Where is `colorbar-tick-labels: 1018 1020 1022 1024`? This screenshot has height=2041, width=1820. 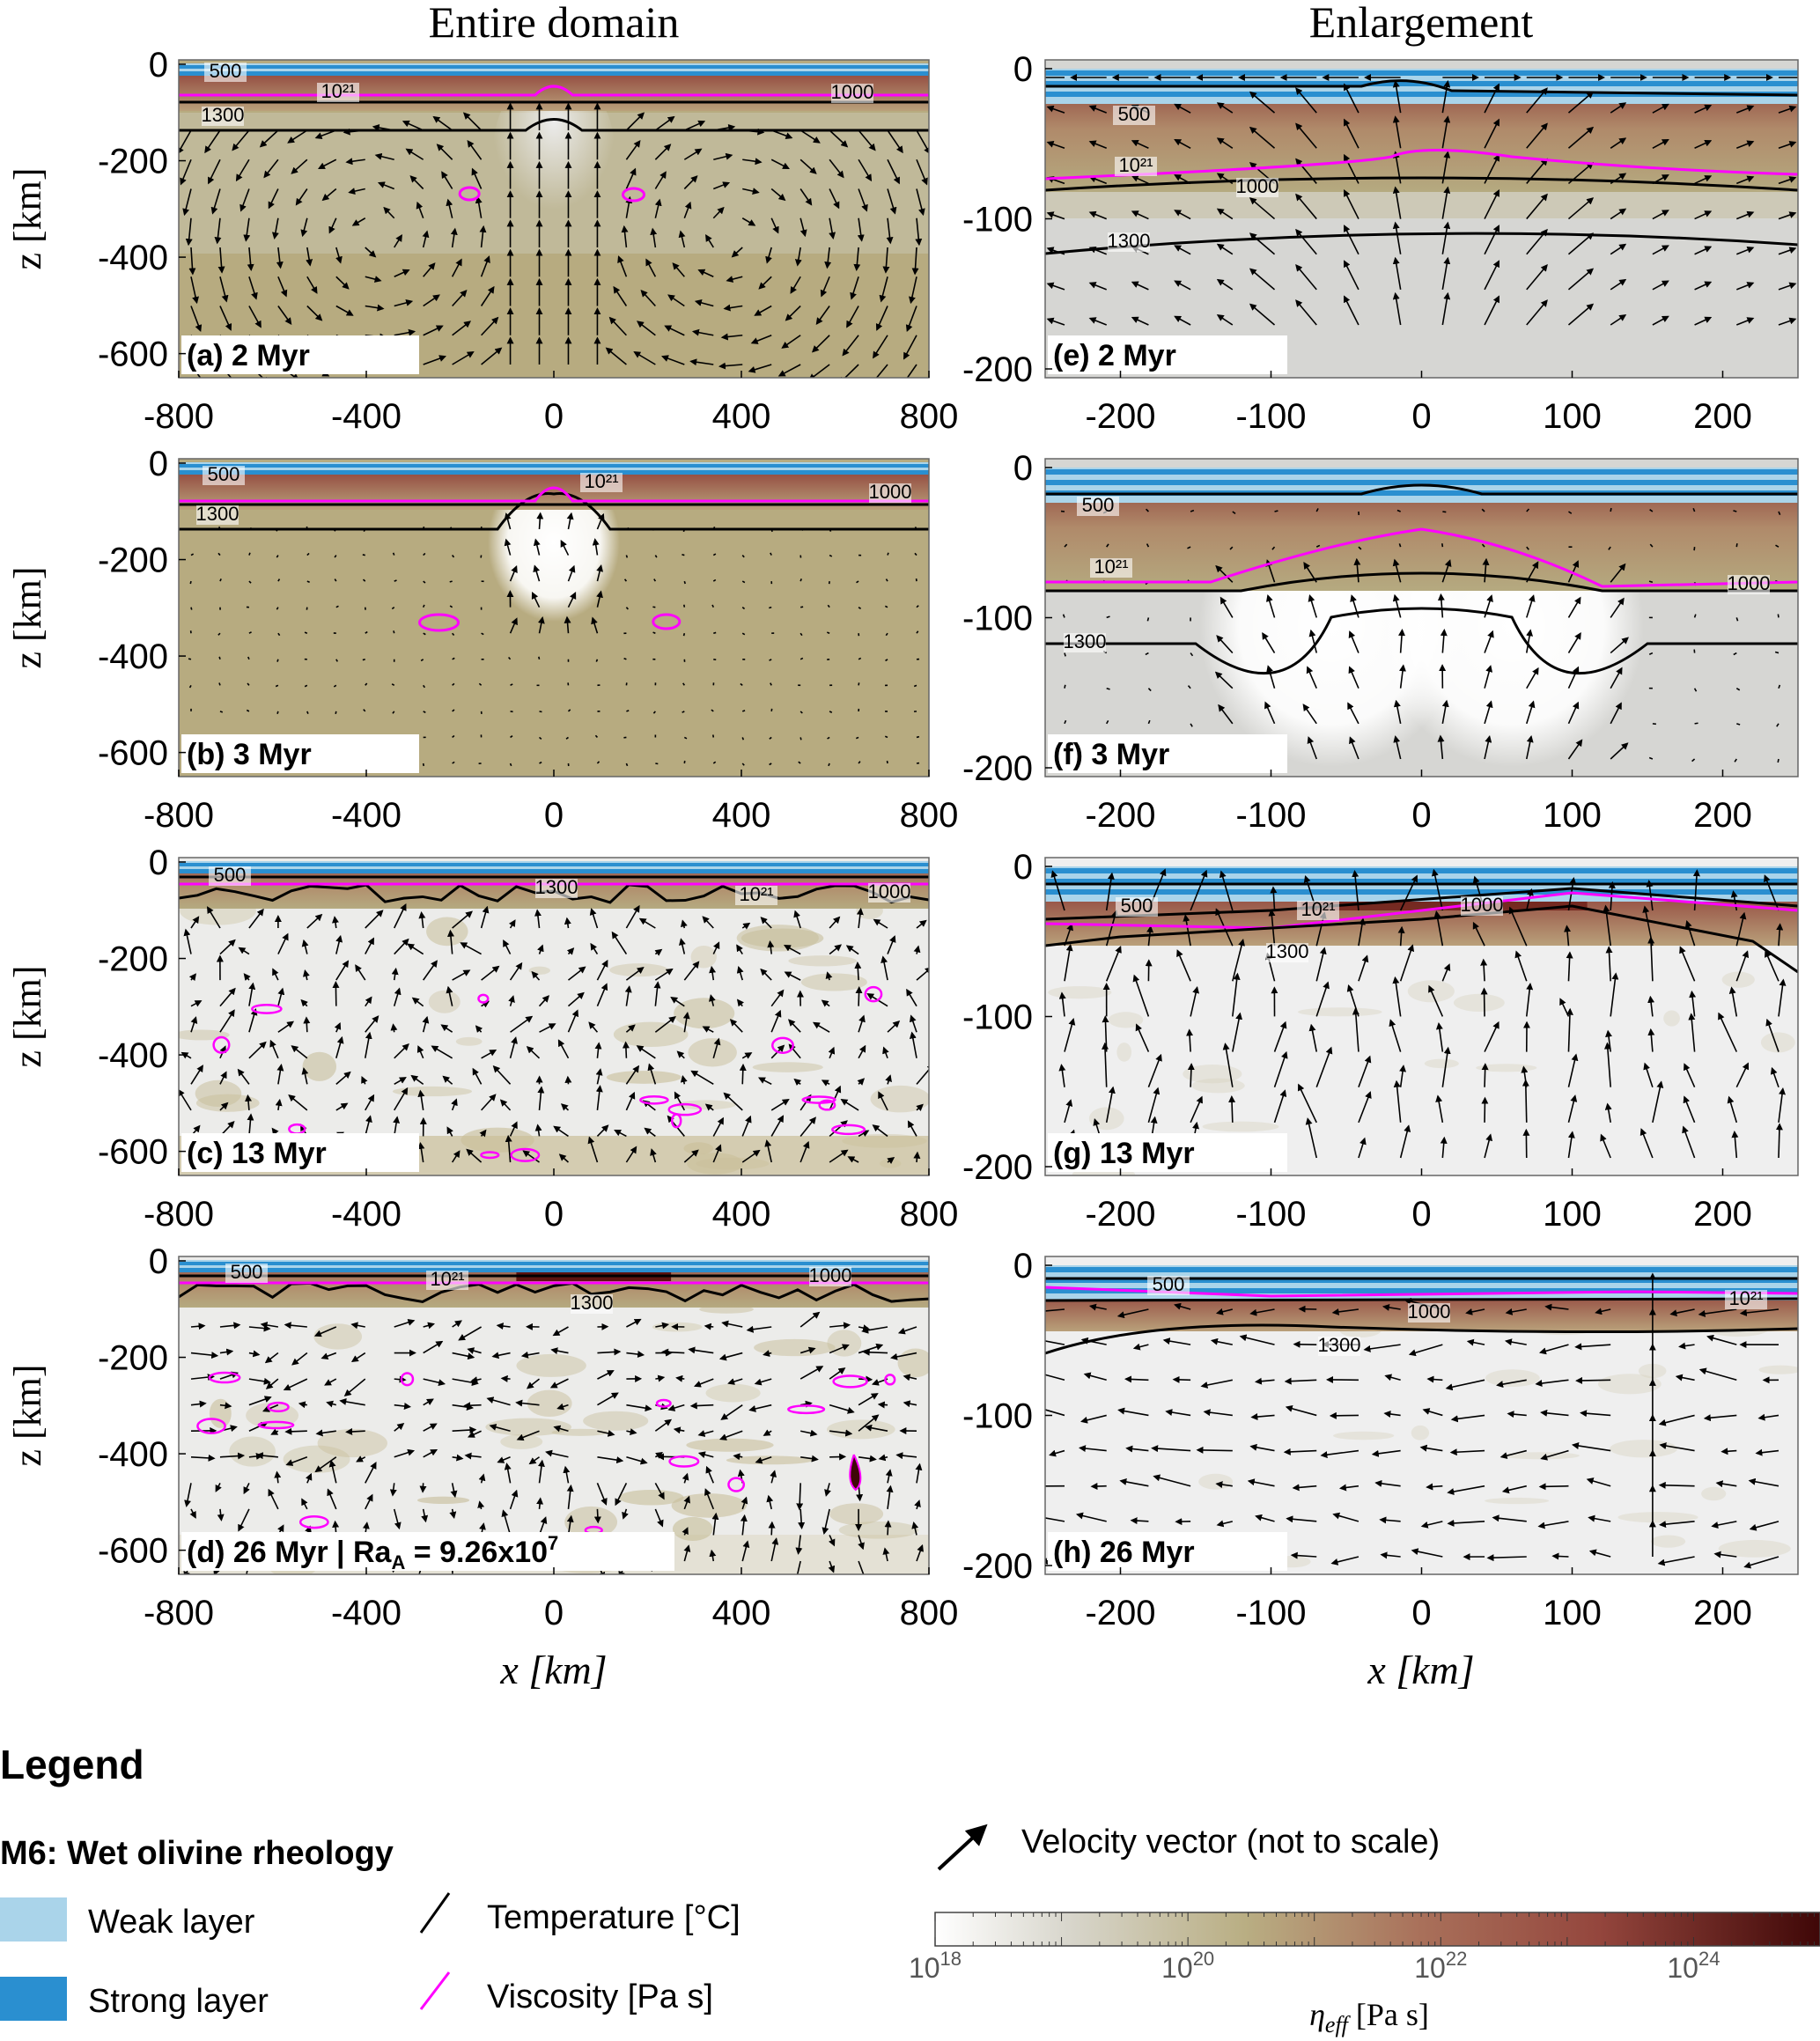
colorbar-tick-labels: 1018 1020 1022 1024 is located at coordinates (1315, 1966).